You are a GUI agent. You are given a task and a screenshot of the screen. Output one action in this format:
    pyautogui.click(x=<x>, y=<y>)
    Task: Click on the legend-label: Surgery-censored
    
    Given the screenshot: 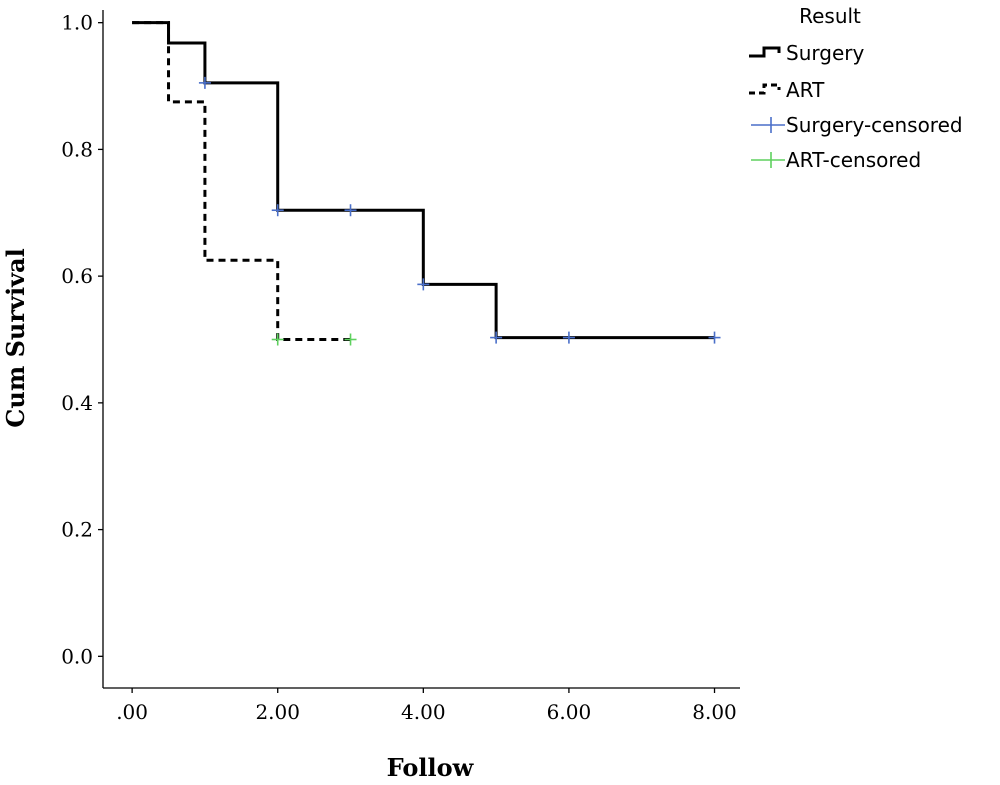 What is the action you would take?
    pyautogui.click(x=874, y=125)
    